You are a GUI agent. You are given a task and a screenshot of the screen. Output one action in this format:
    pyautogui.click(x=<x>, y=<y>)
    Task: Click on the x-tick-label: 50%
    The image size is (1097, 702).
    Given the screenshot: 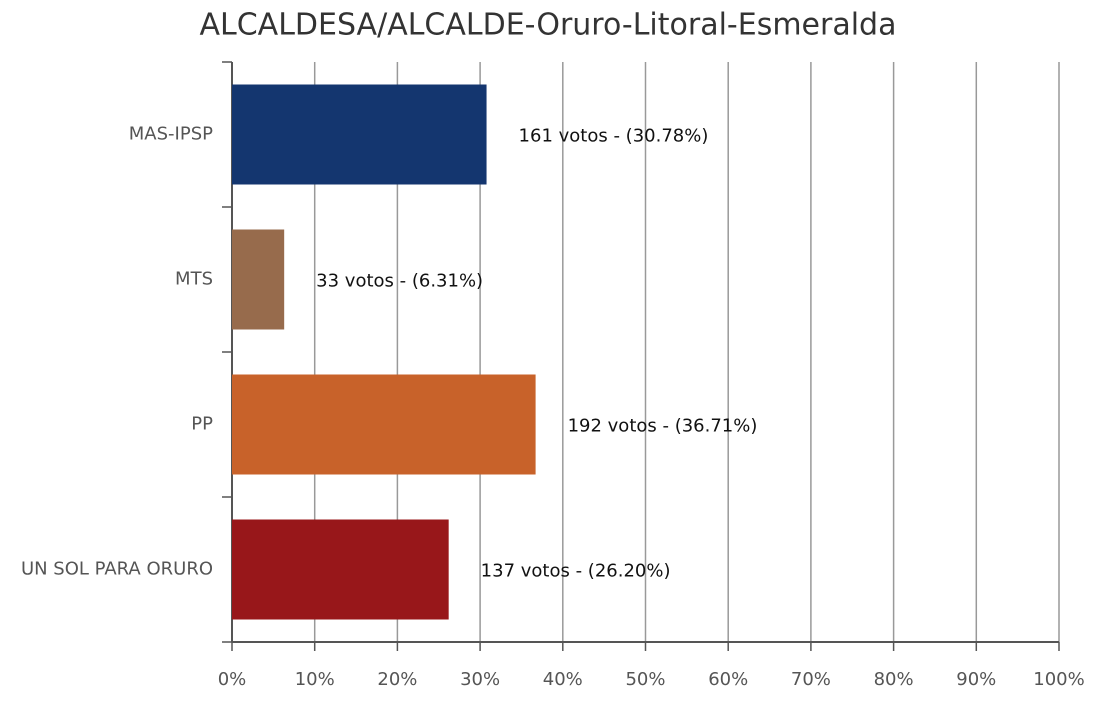 What is the action you would take?
    pyautogui.click(x=645, y=679)
    